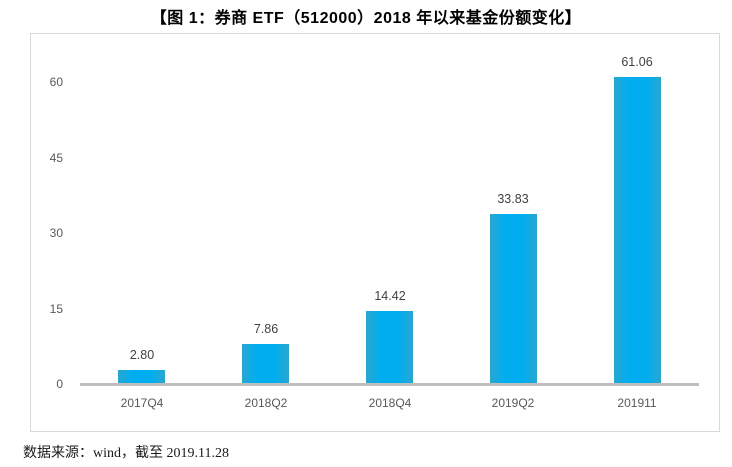  What do you see at coordinates (56, 82) in the screenshot?
I see `y-axis-tick-label: 60` at bounding box center [56, 82].